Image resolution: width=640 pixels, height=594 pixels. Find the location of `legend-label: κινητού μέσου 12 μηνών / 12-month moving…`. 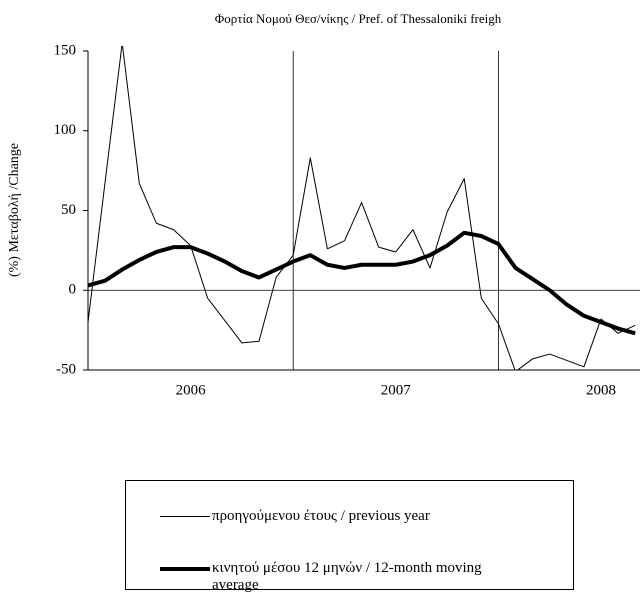

legend-label: κινητού μέσου 12 μηνών / 12-month moving… is located at coordinates (347, 576).